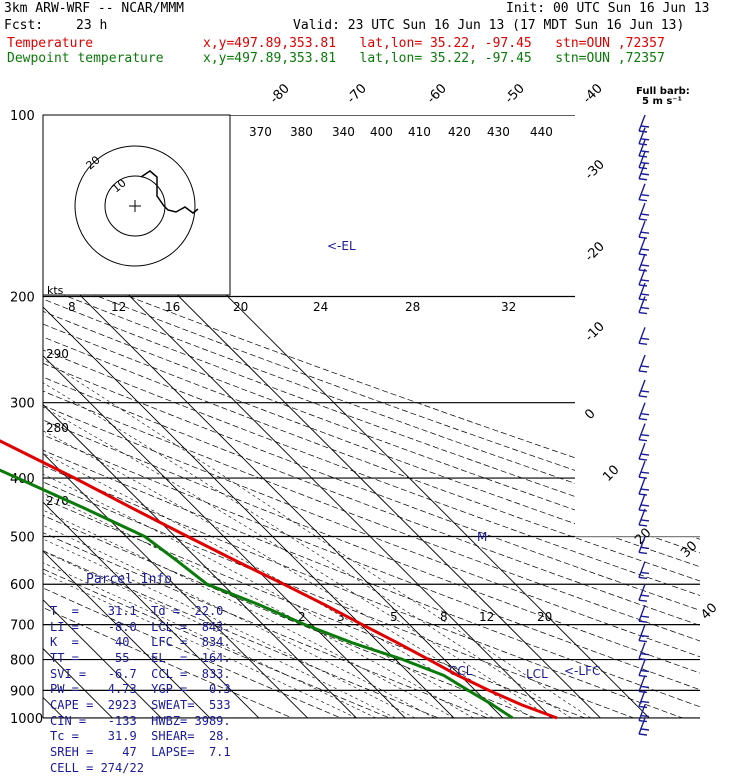 The image size is (740, 777). Describe the element at coordinates (341, 617) in the screenshot. I see `mixing-ratio-label: 3` at that location.